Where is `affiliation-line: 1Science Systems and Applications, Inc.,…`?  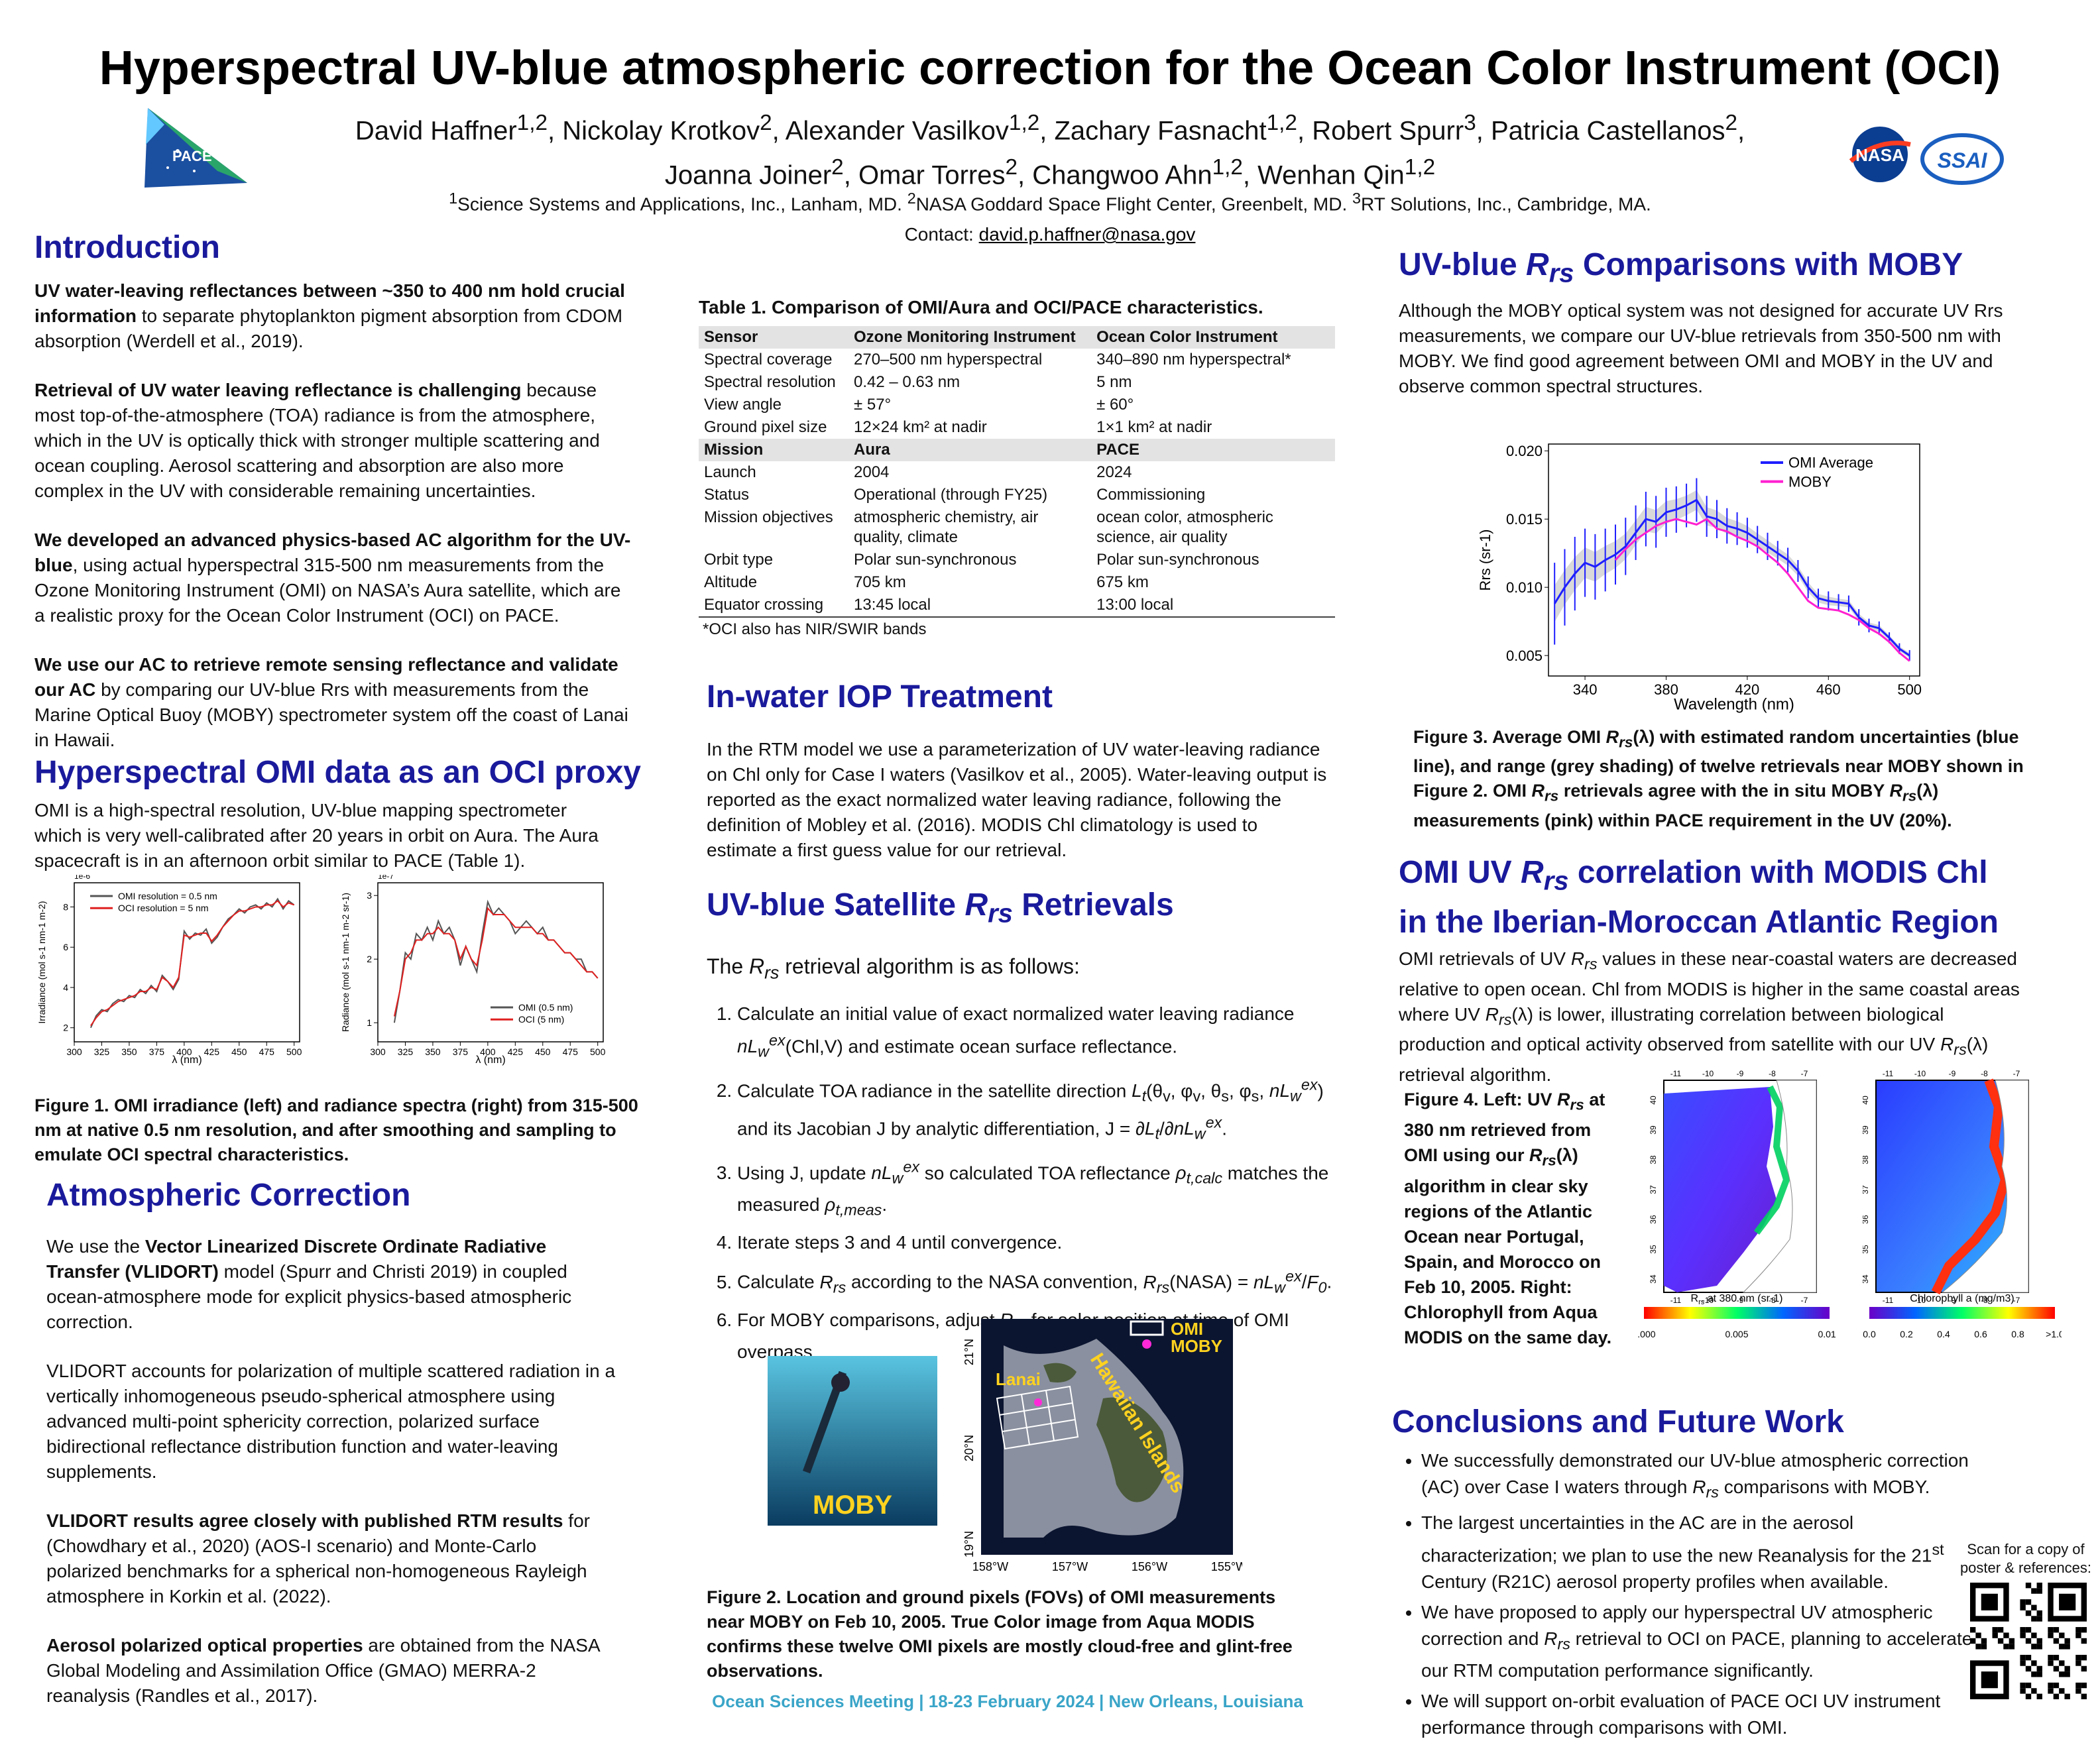 affiliation-line: 1Science Systems and Applications, Inc.,… is located at coordinates (1050, 202).